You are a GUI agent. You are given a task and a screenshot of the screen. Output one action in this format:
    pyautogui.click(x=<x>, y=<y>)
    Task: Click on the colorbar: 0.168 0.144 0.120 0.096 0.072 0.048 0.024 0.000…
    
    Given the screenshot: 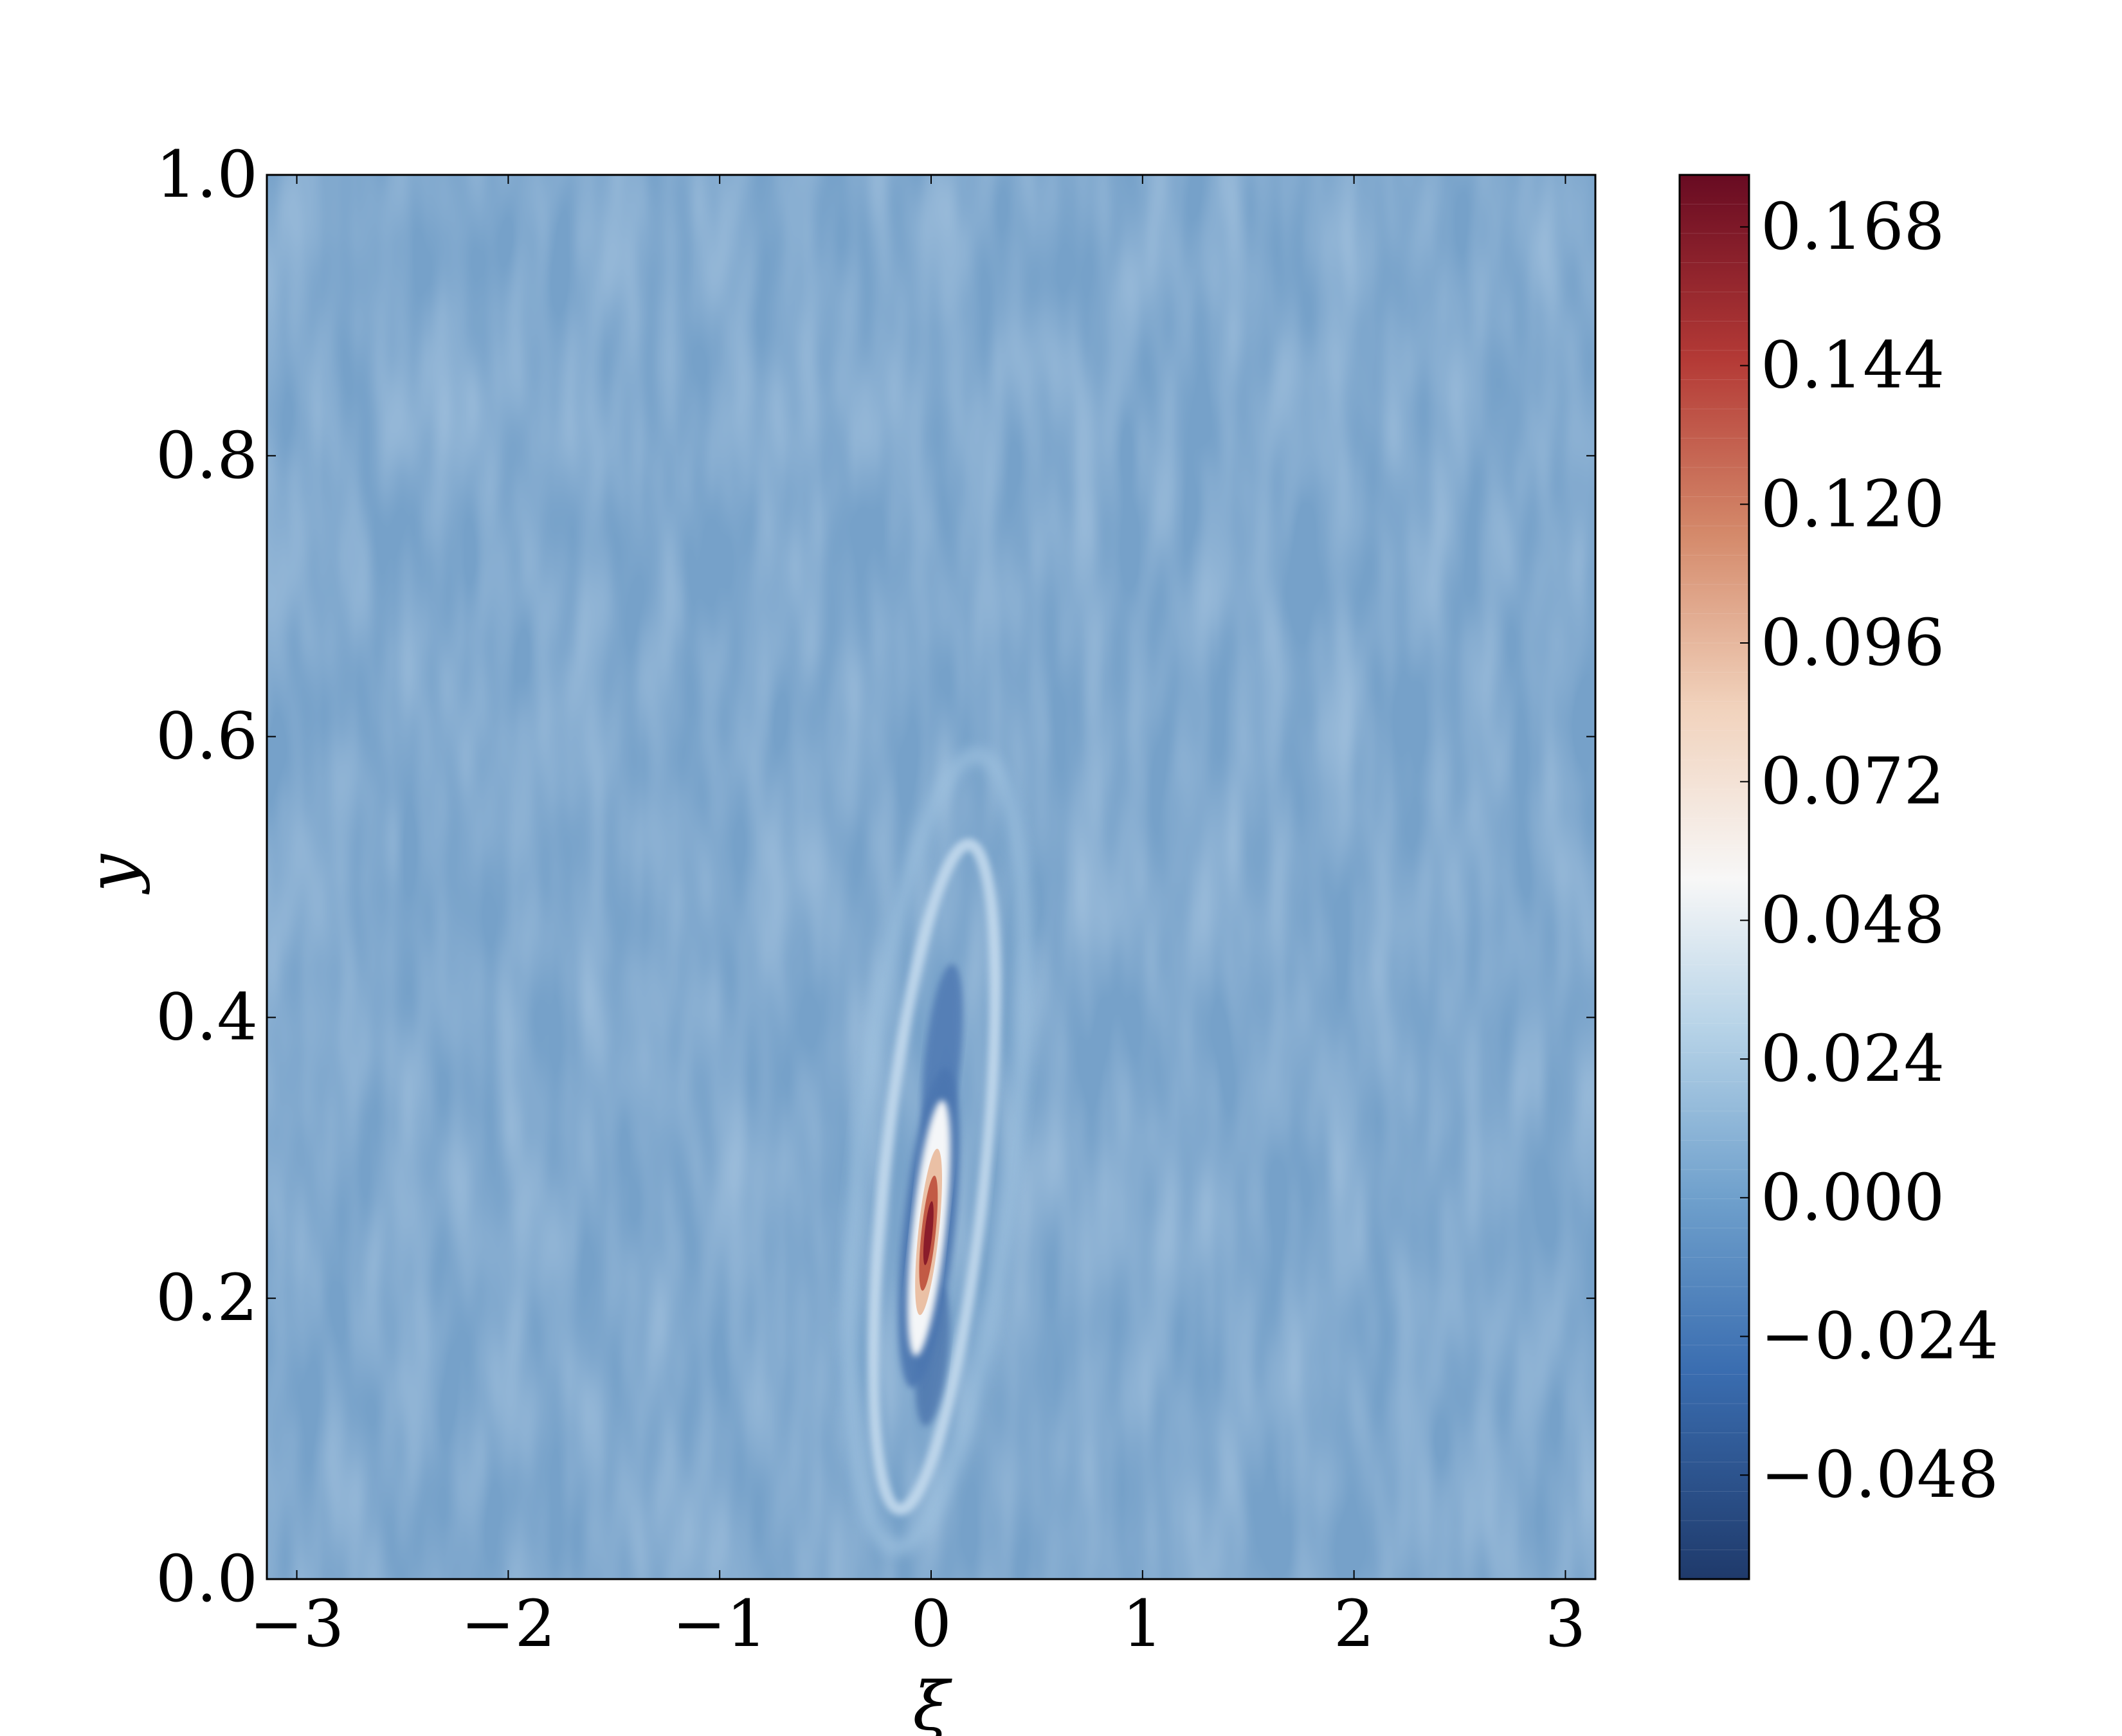 What is the action you would take?
    pyautogui.click(x=1838, y=877)
    